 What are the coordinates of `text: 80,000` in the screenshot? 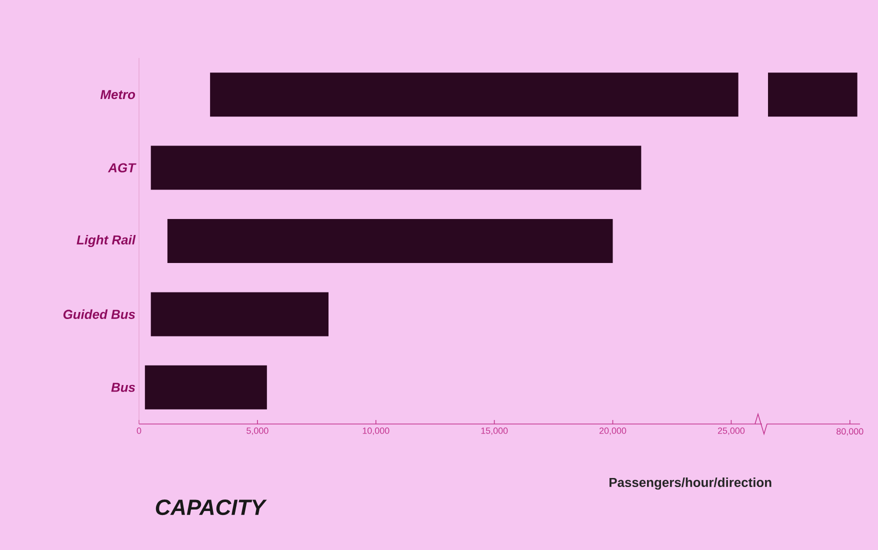 It's located at (850, 432).